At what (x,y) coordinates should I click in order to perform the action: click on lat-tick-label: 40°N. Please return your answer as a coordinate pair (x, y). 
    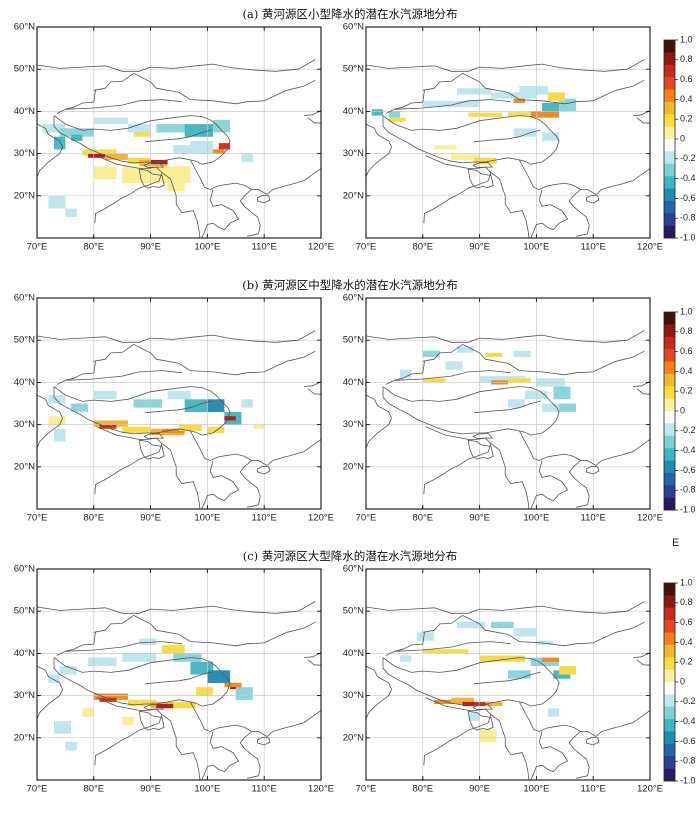
    Looking at the image, I should click on (353, 653).